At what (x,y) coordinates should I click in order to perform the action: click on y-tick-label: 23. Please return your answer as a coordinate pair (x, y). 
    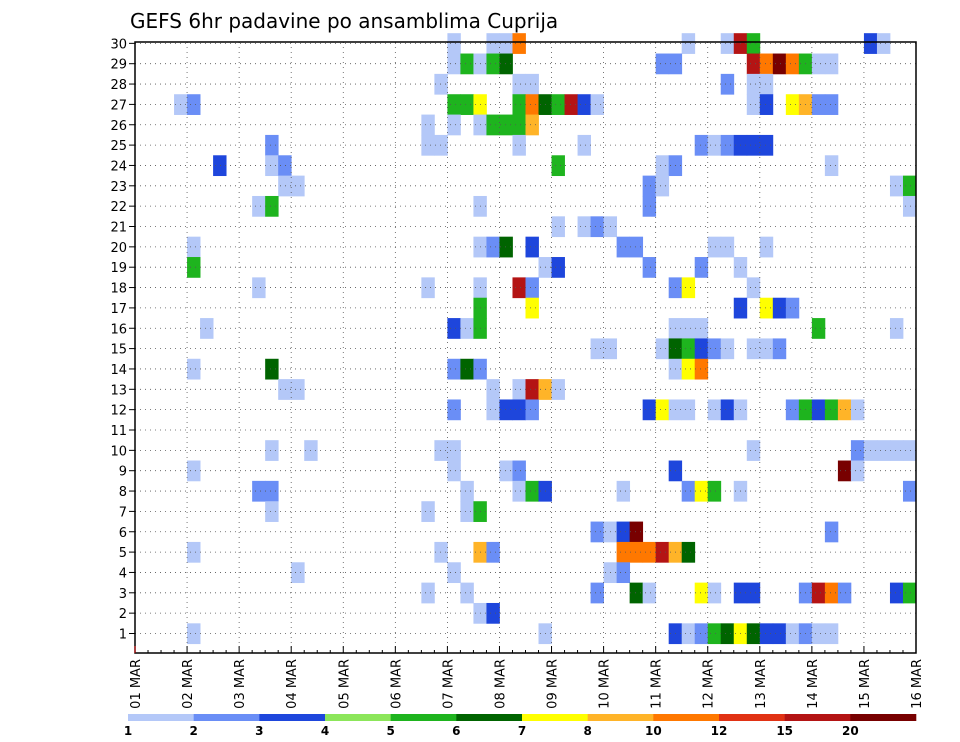
    Looking at the image, I should click on (118, 187).